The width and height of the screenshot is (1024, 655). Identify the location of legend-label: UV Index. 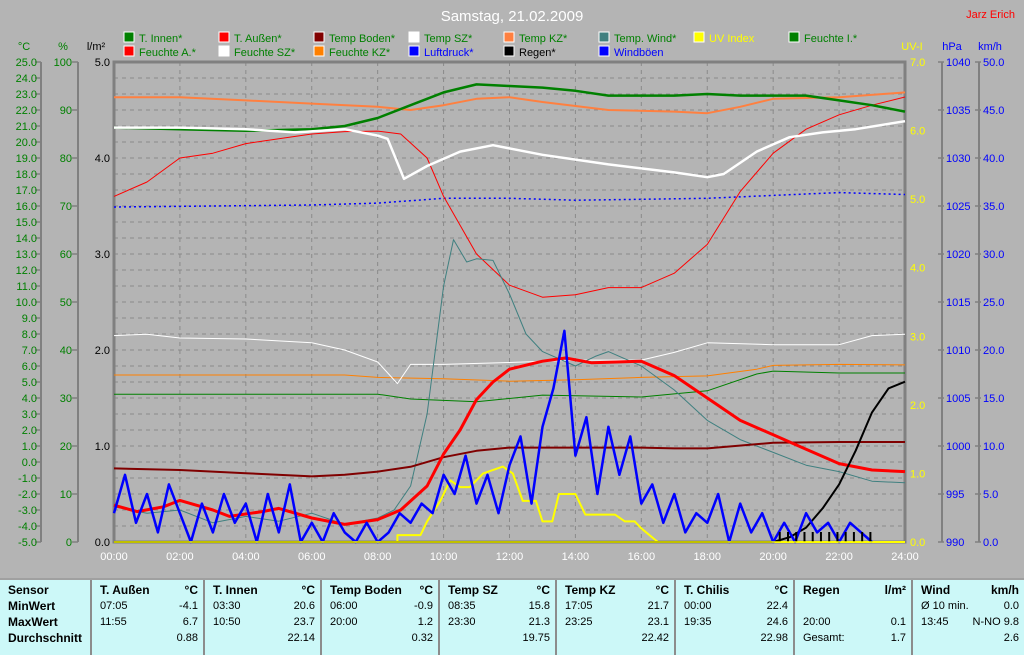
(732, 39).